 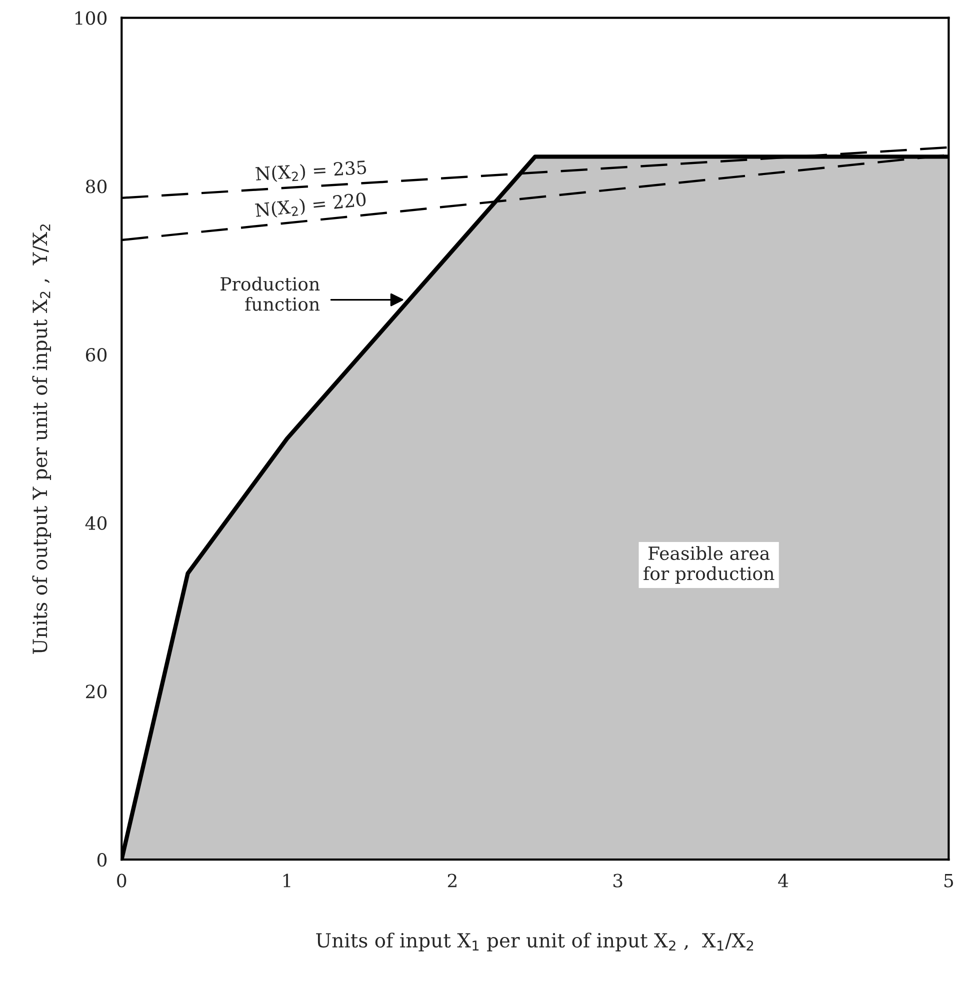 What do you see at coordinates (452, 881) in the screenshot?
I see `x-tick-label: 2` at bounding box center [452, 881].